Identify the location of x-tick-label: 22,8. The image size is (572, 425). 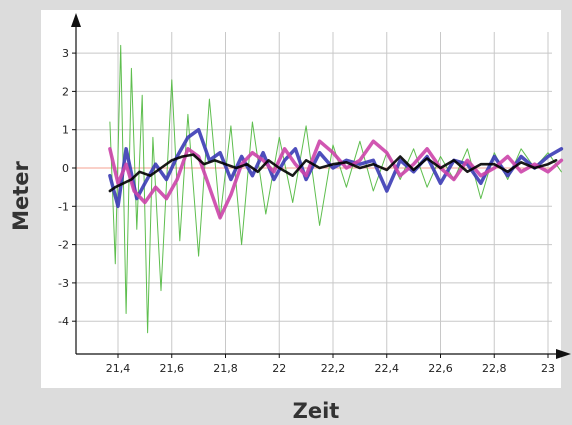
(494, 368).